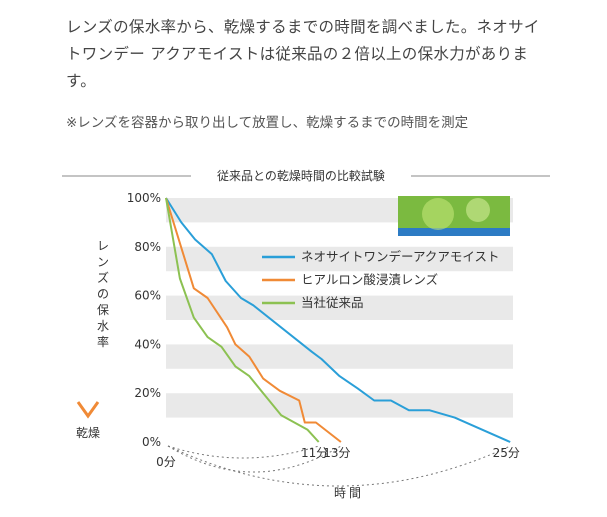  I want to click on x-end-label: 11分, so click(314, 453).